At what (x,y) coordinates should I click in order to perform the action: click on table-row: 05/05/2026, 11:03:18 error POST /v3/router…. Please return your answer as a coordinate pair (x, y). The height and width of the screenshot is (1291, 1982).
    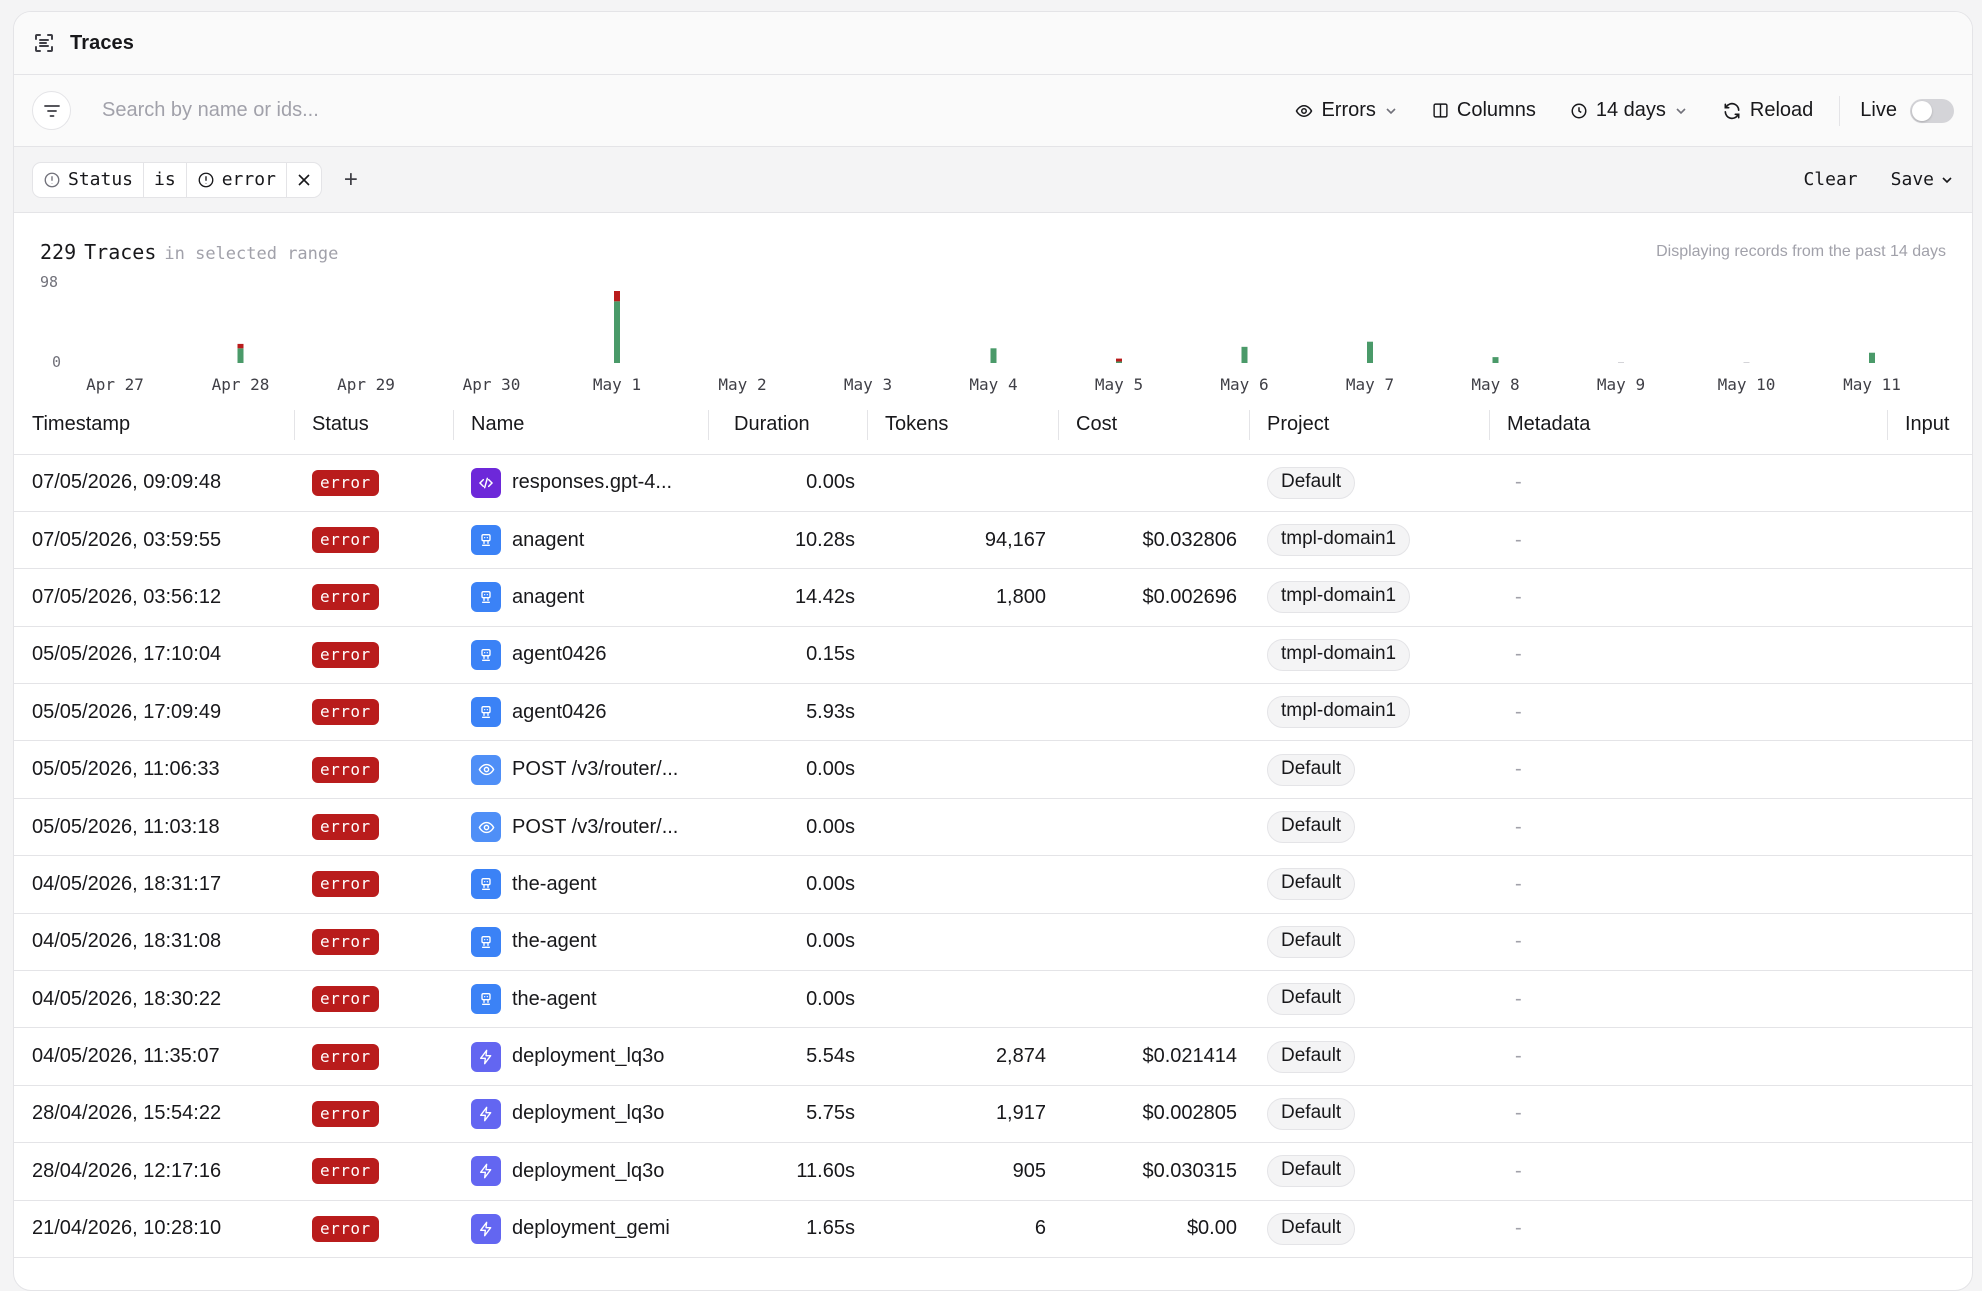
    Looking at the image, I should click on (993, 827).